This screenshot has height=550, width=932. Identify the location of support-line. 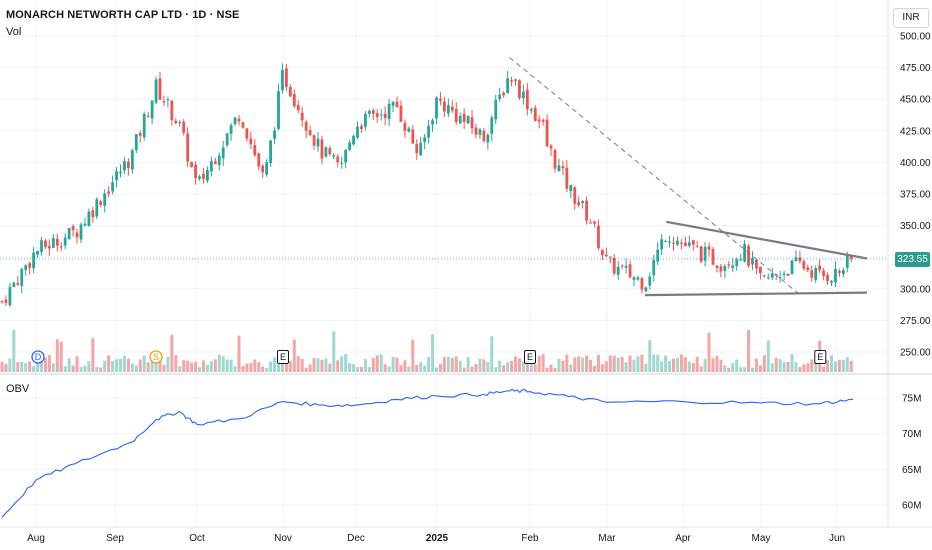
(756, 294).